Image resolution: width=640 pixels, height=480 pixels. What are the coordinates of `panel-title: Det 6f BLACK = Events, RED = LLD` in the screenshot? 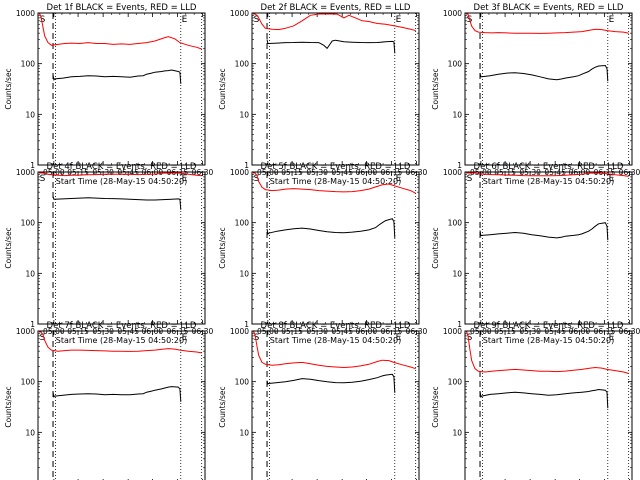 It's located at (549, 167).